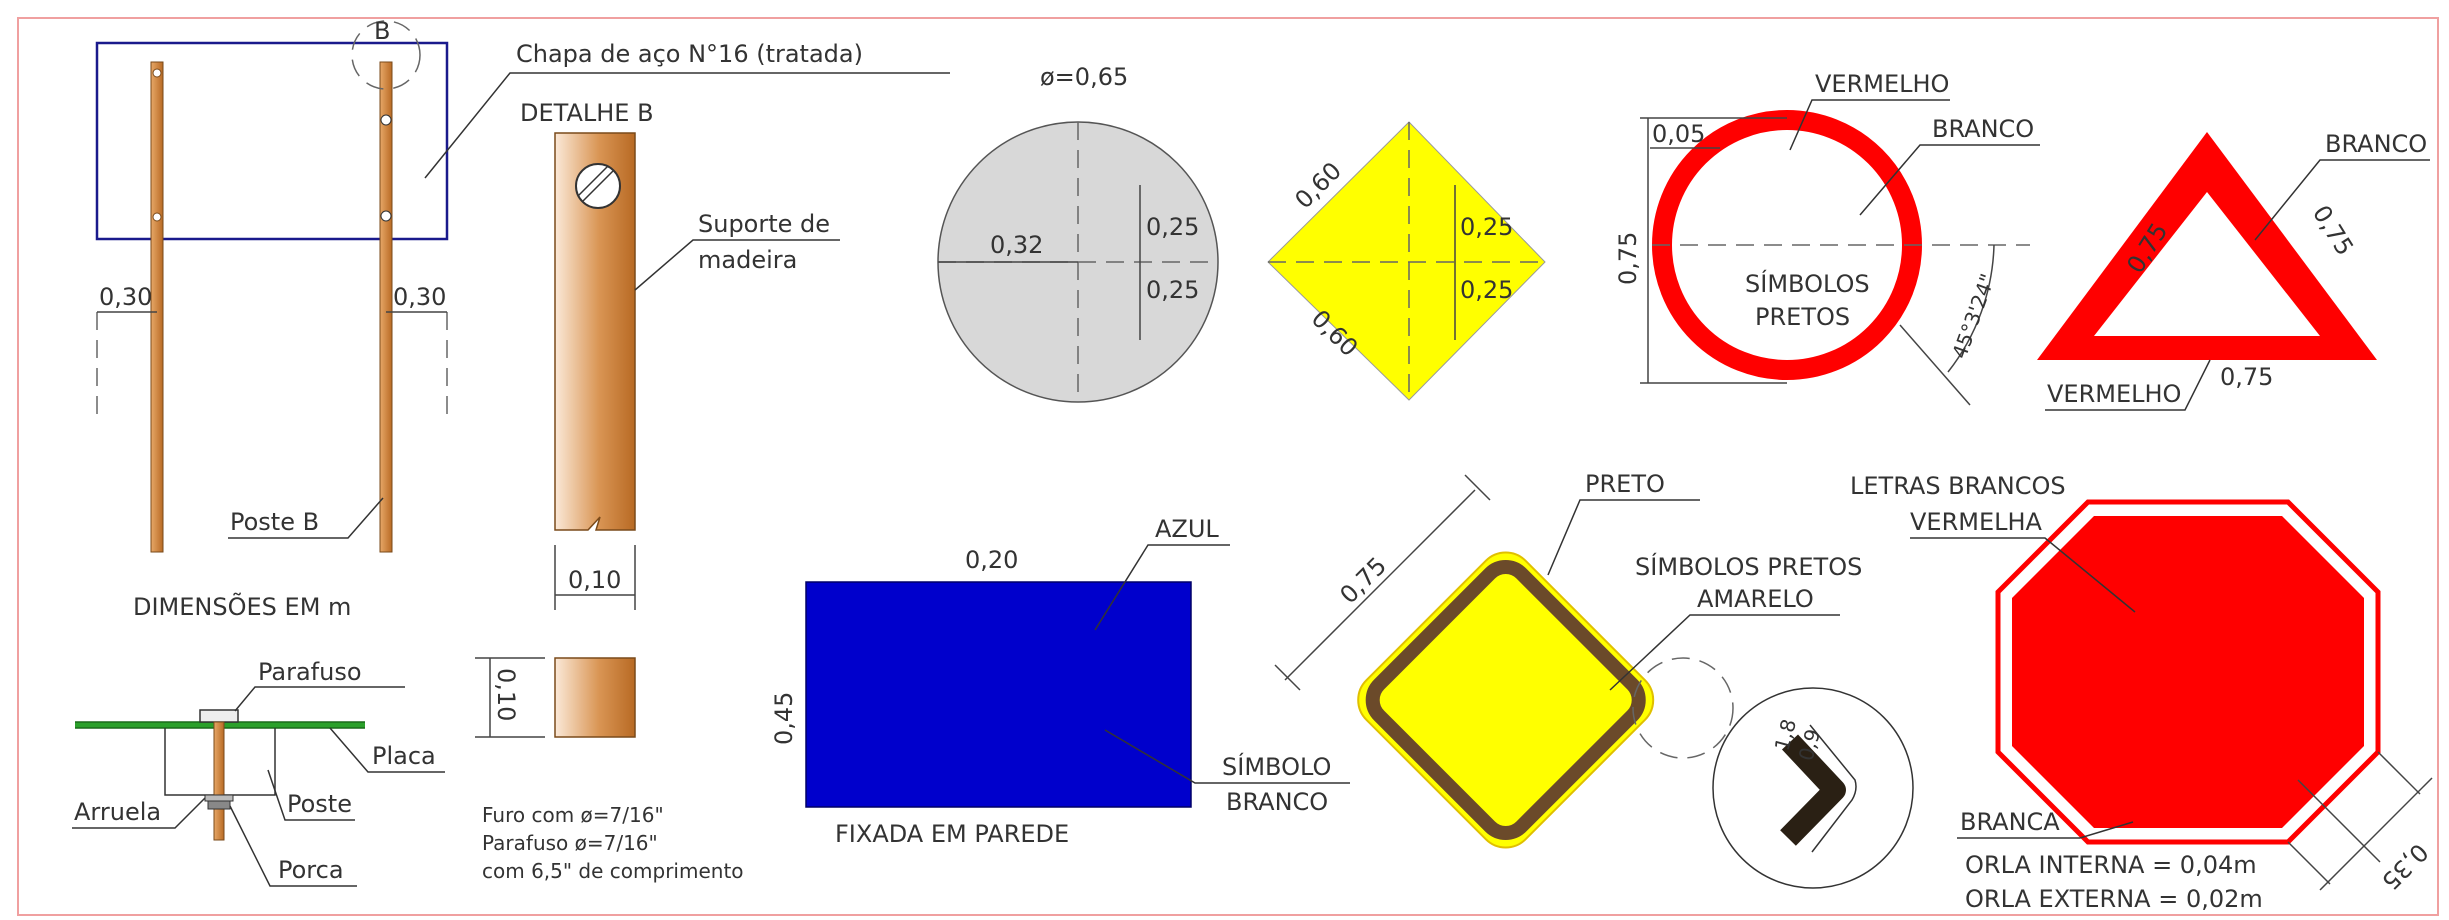  I want to click on octagon-red-fill, so click(2188, 672).